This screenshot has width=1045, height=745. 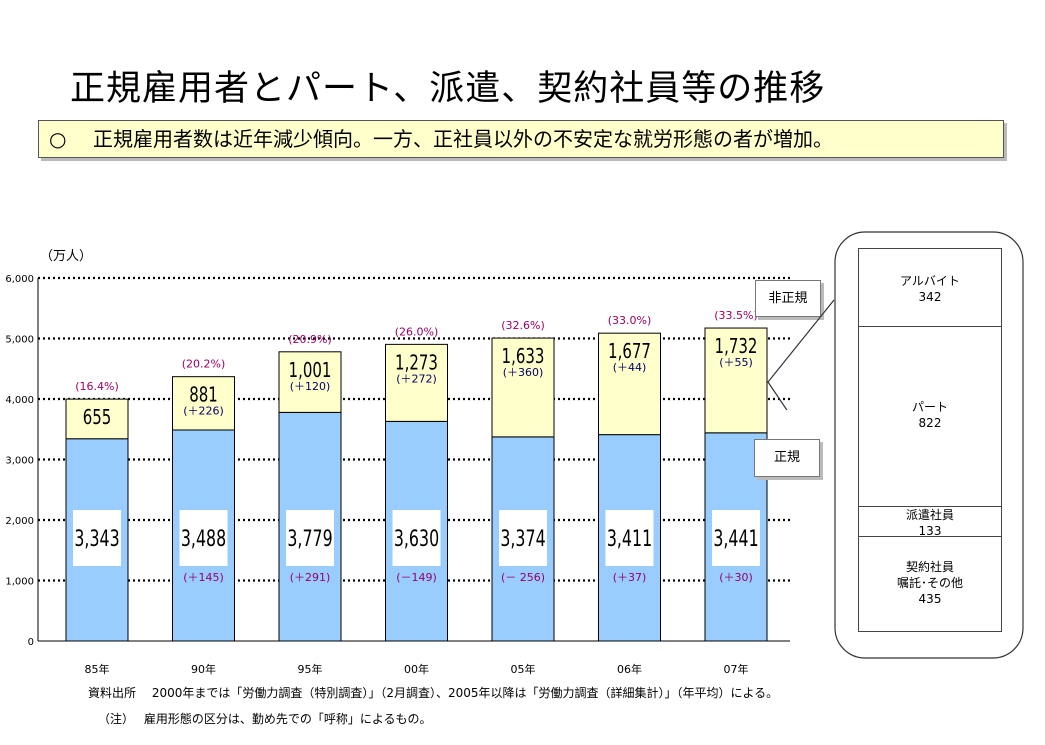 I want to click on breakdown-part-time: アルバイト 342, so click(x=930, y=289).